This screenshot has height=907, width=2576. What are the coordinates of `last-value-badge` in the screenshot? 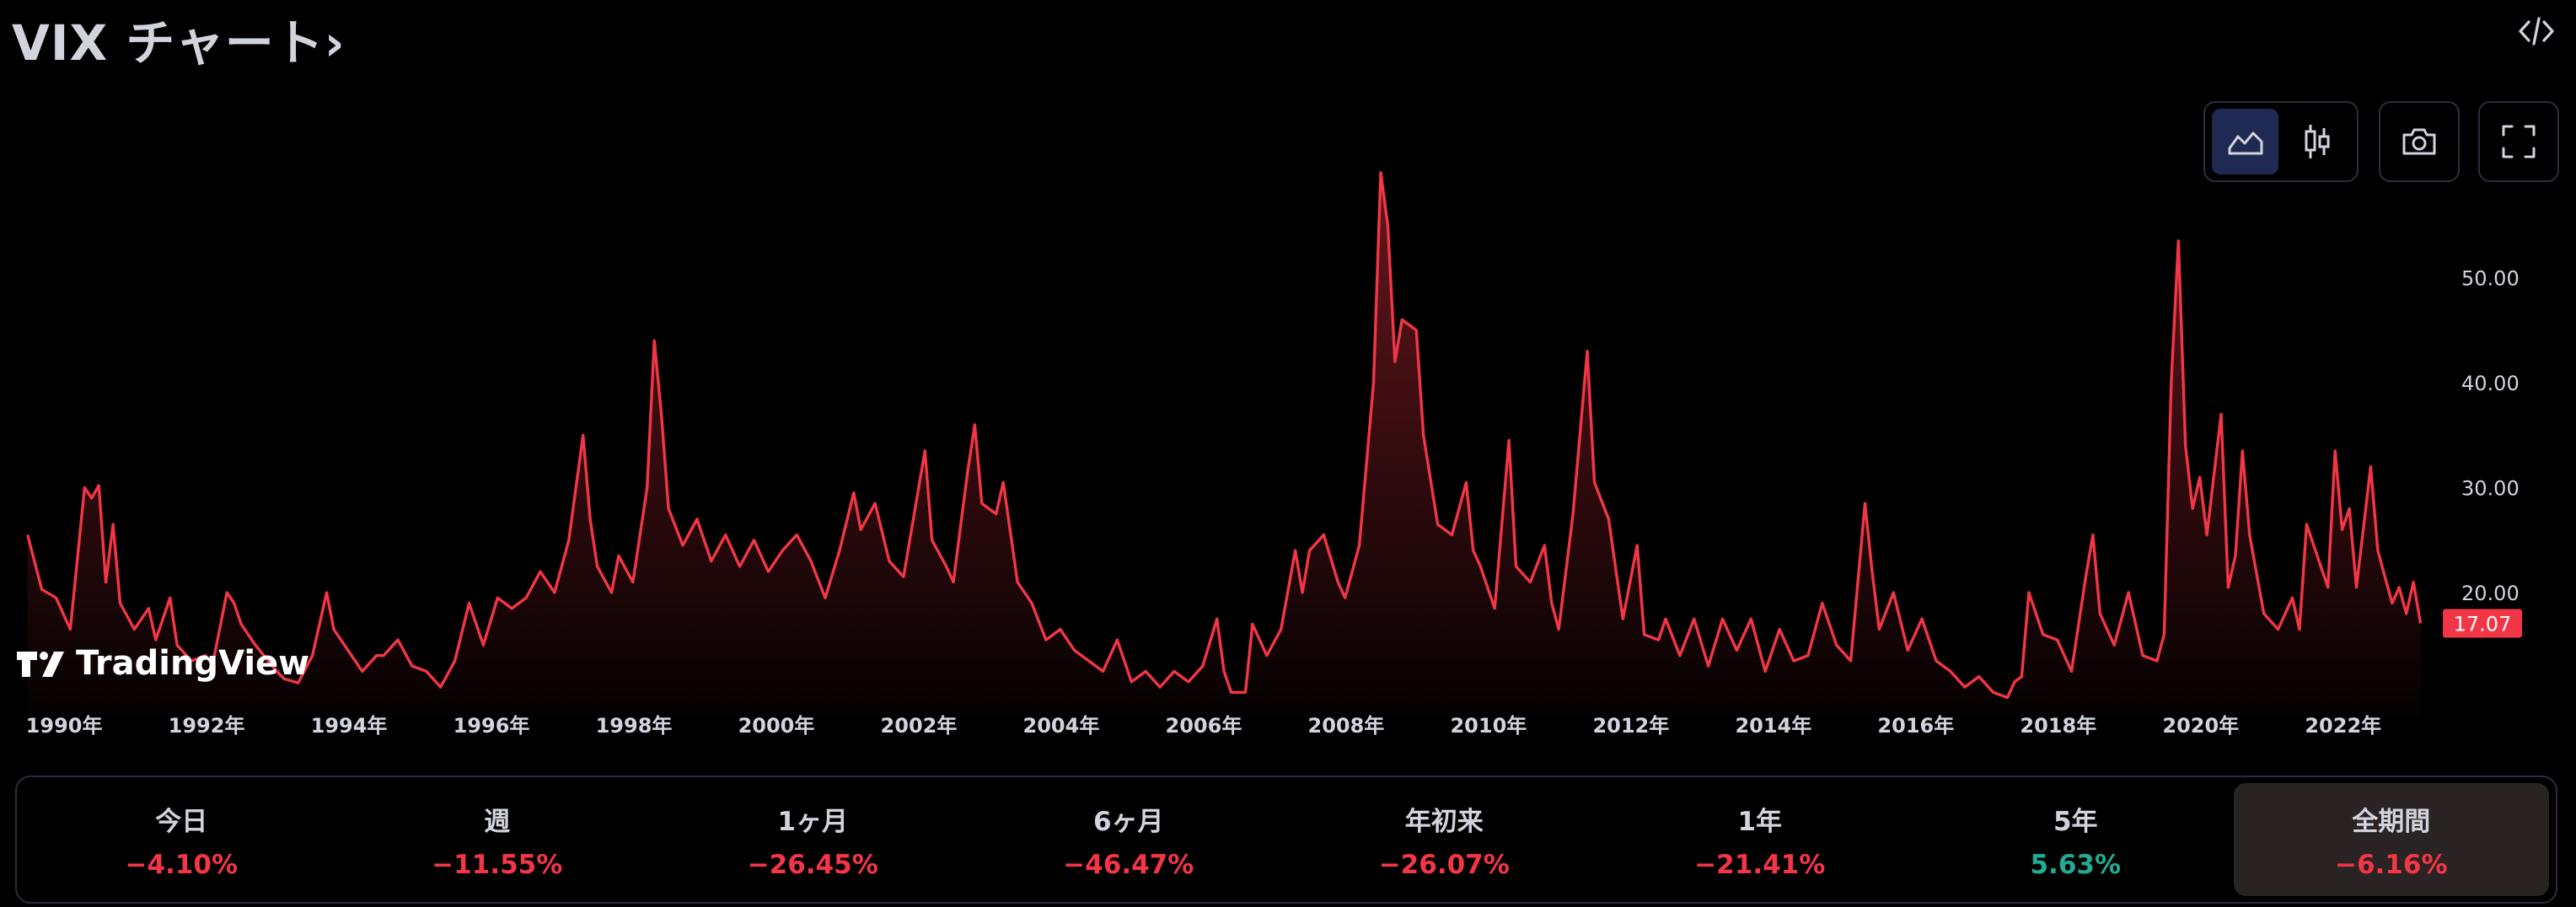 It's located at (2482, 623).